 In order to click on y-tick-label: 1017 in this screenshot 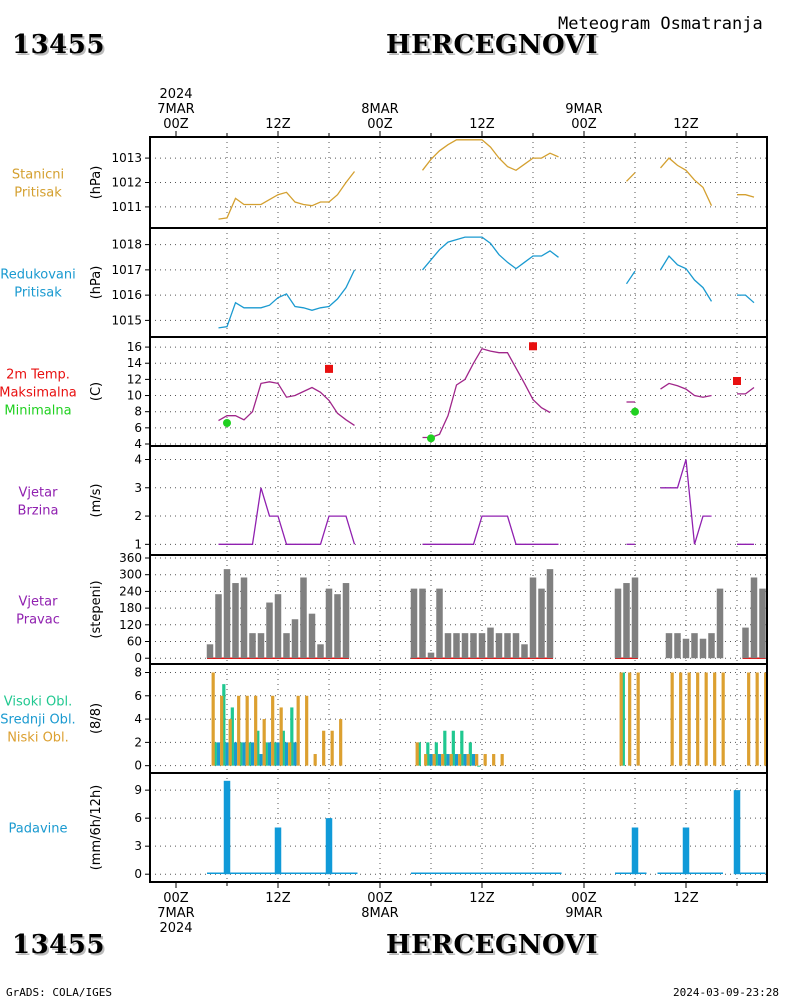, I will do `click(126, 270)`.